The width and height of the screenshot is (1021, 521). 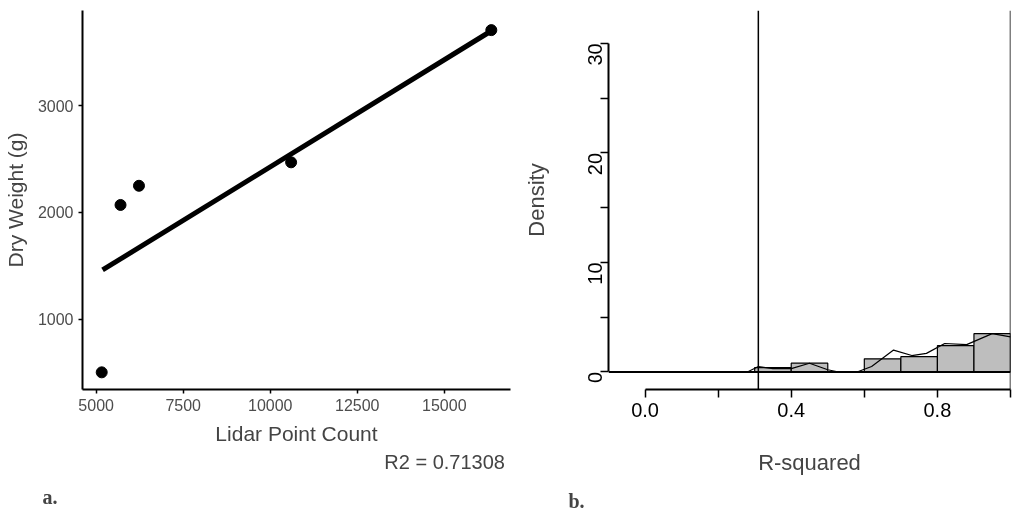 What do you see at coordinates (791, 409) in the screenshot?
I see `x-tick-label: 0.4` at bounding box center [791, 409].